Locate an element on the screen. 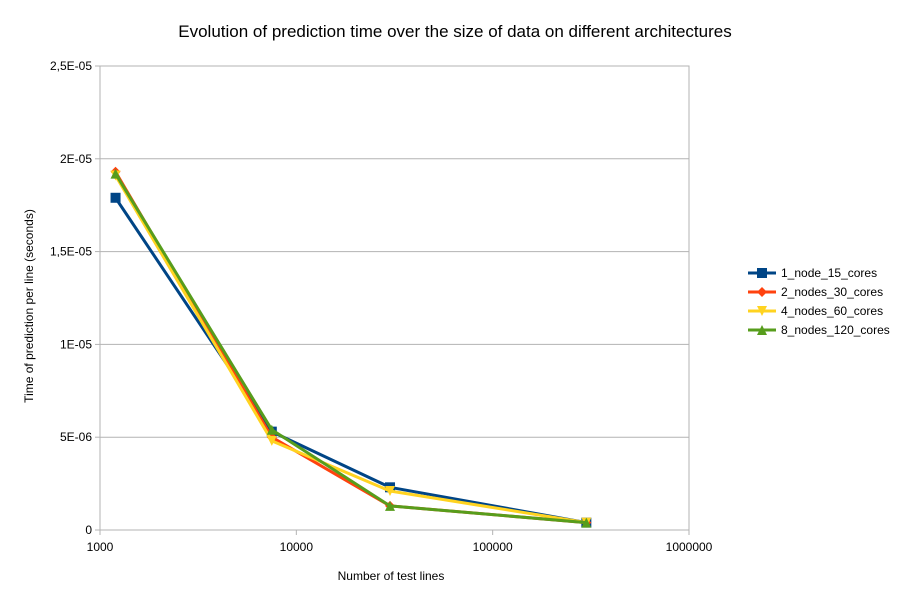  legend-item: 2_nodes_30_cores is located at coordinates (815, 292).